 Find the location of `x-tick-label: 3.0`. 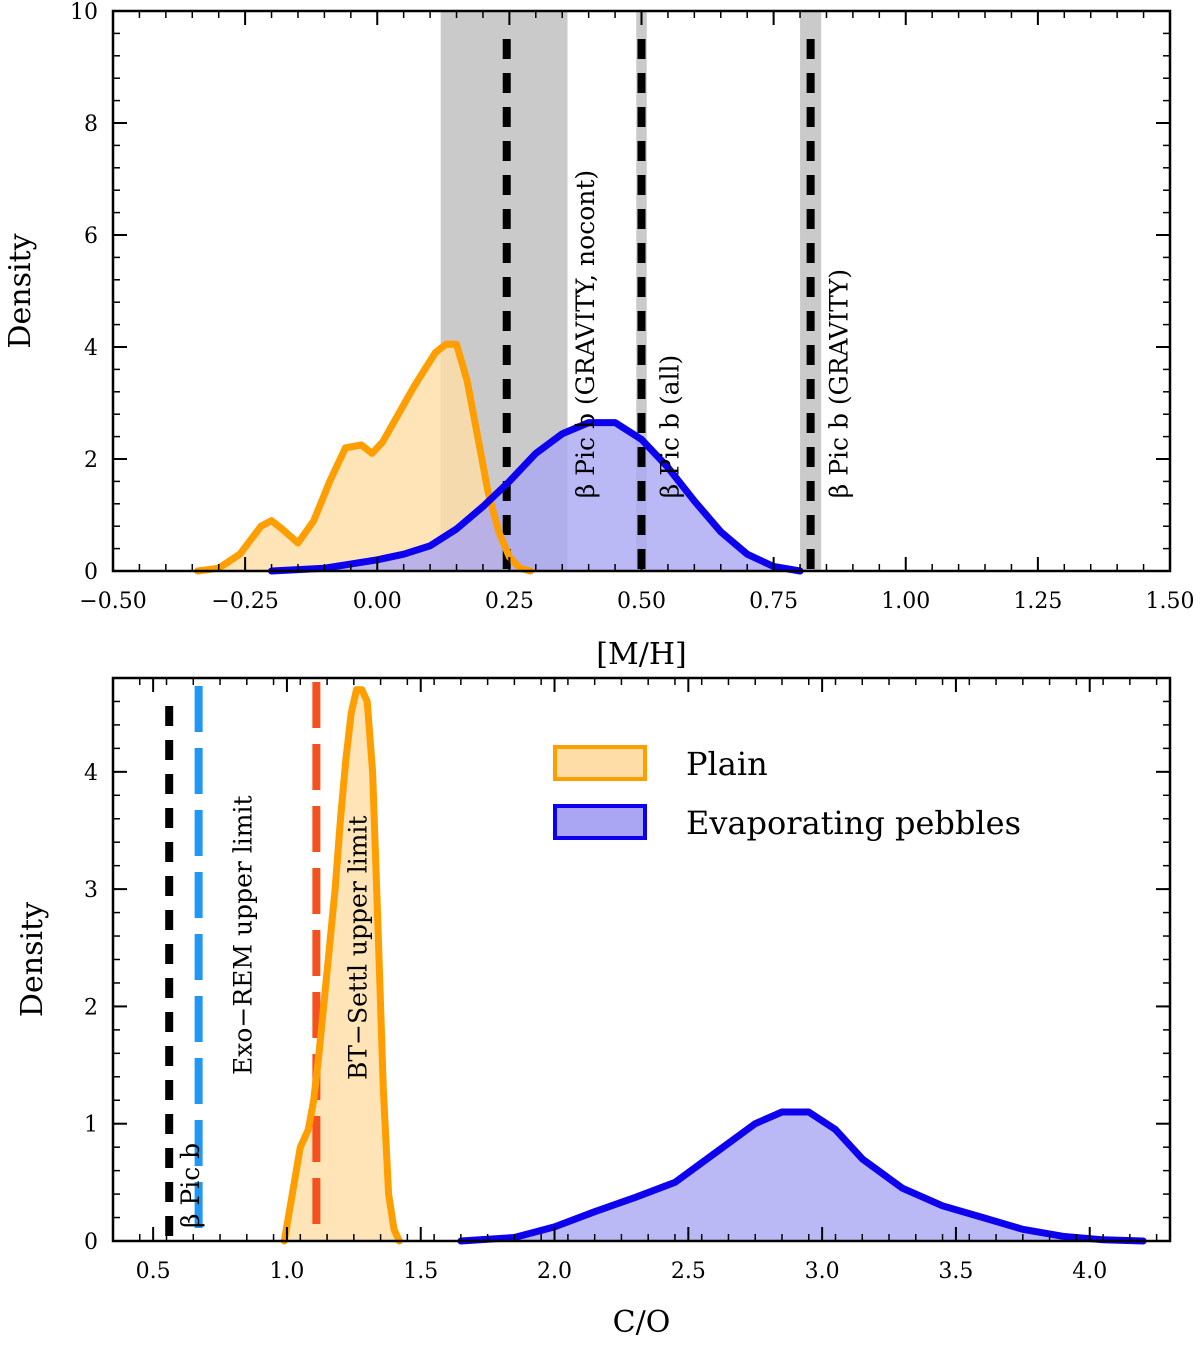

x-tick-label: 3.0 is located at coordinates (822, 1271).